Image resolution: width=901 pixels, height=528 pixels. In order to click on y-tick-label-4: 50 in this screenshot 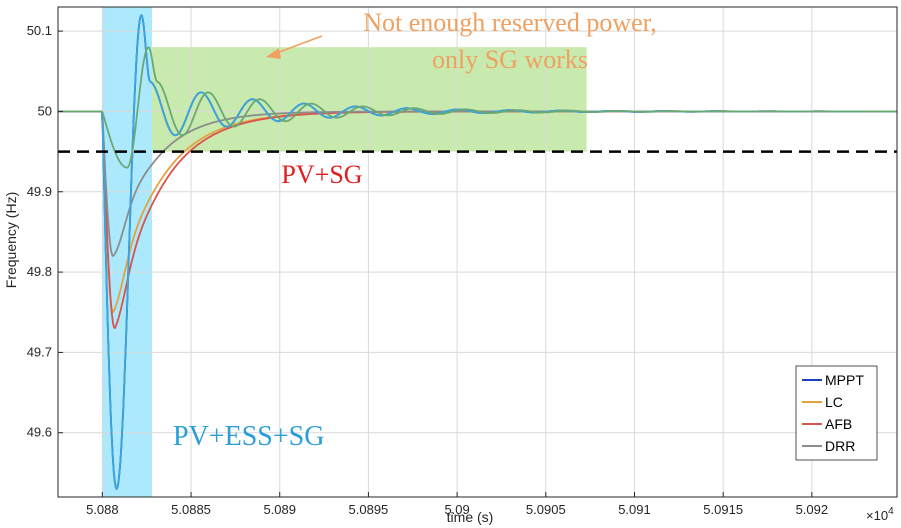, I will do `click(45, 110)`.